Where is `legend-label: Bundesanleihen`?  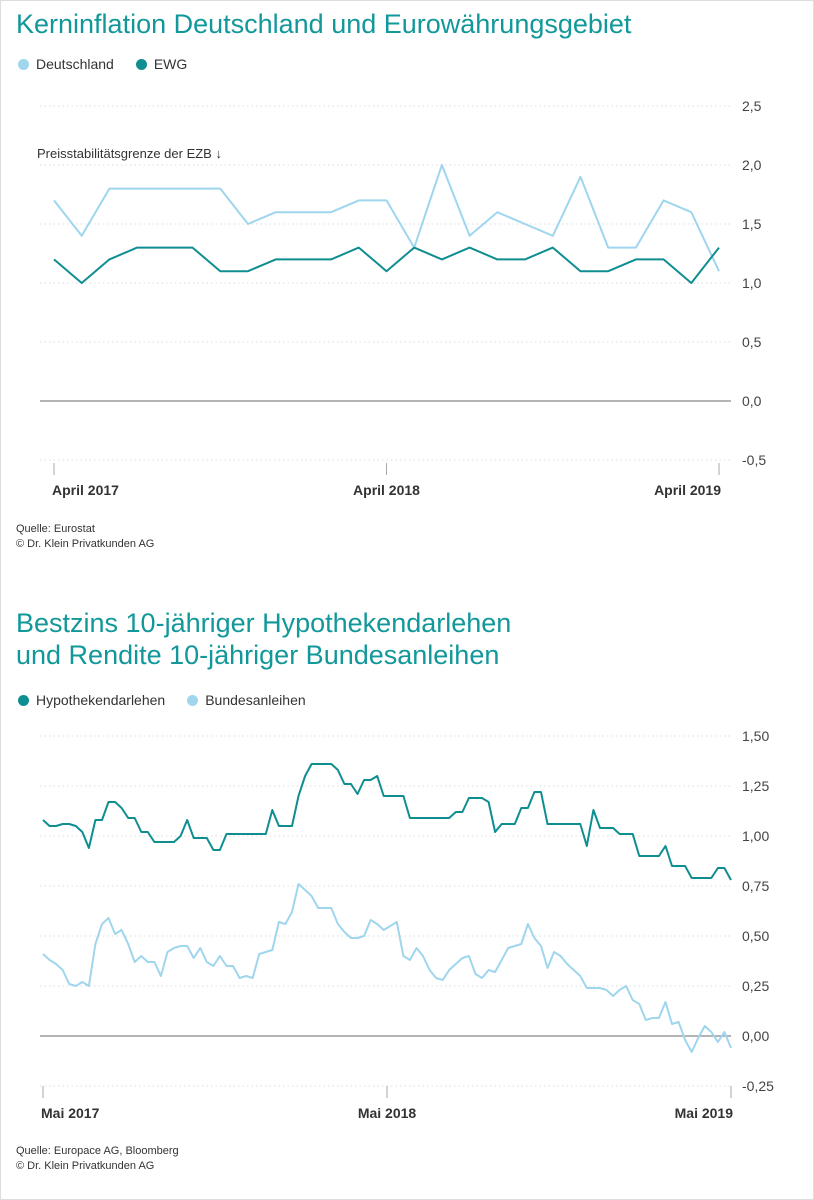
legend-label: Bundesanleihen is located at coordinates (255, 700).